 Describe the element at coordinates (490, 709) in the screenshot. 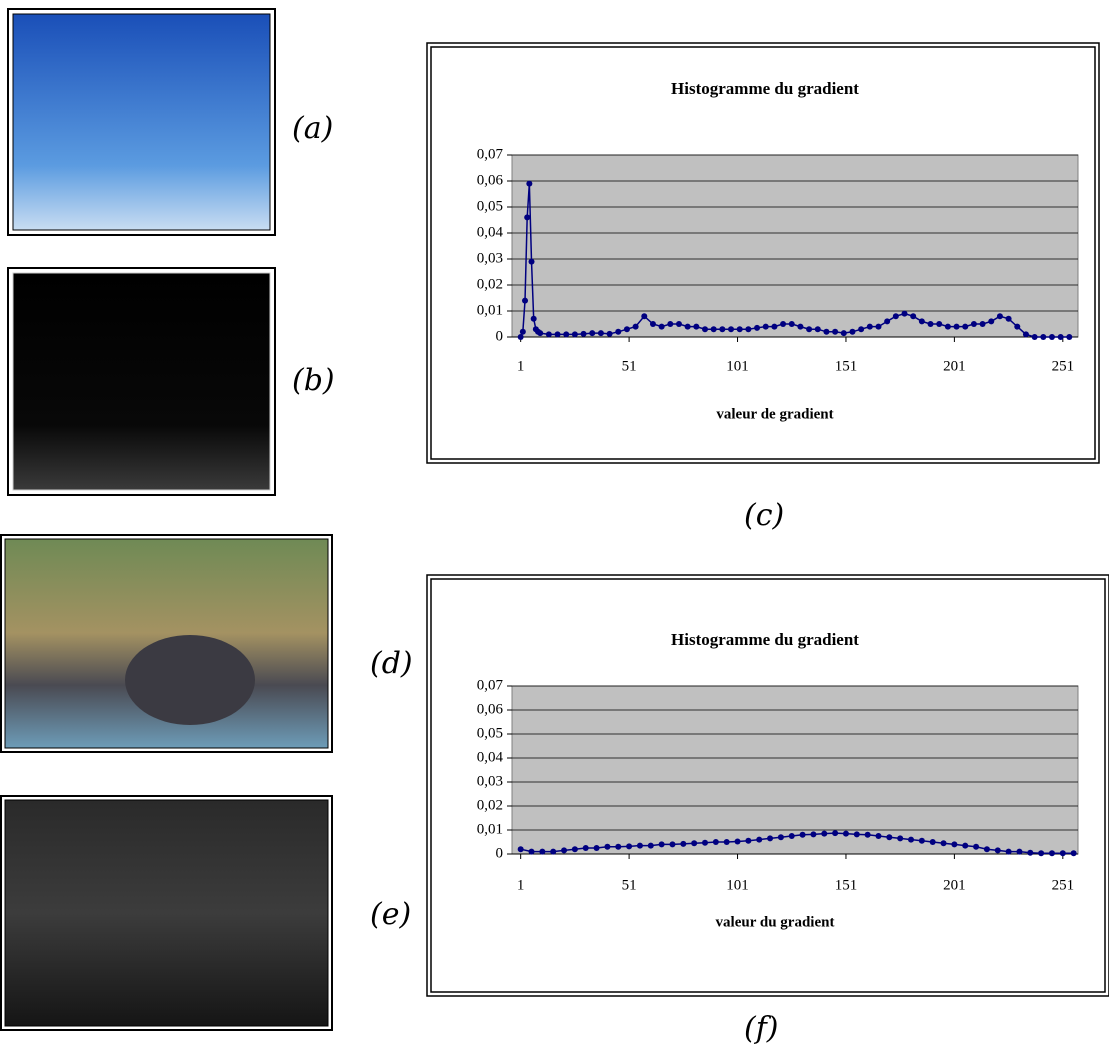

I see `y-tick-label: 0,06` at that location.